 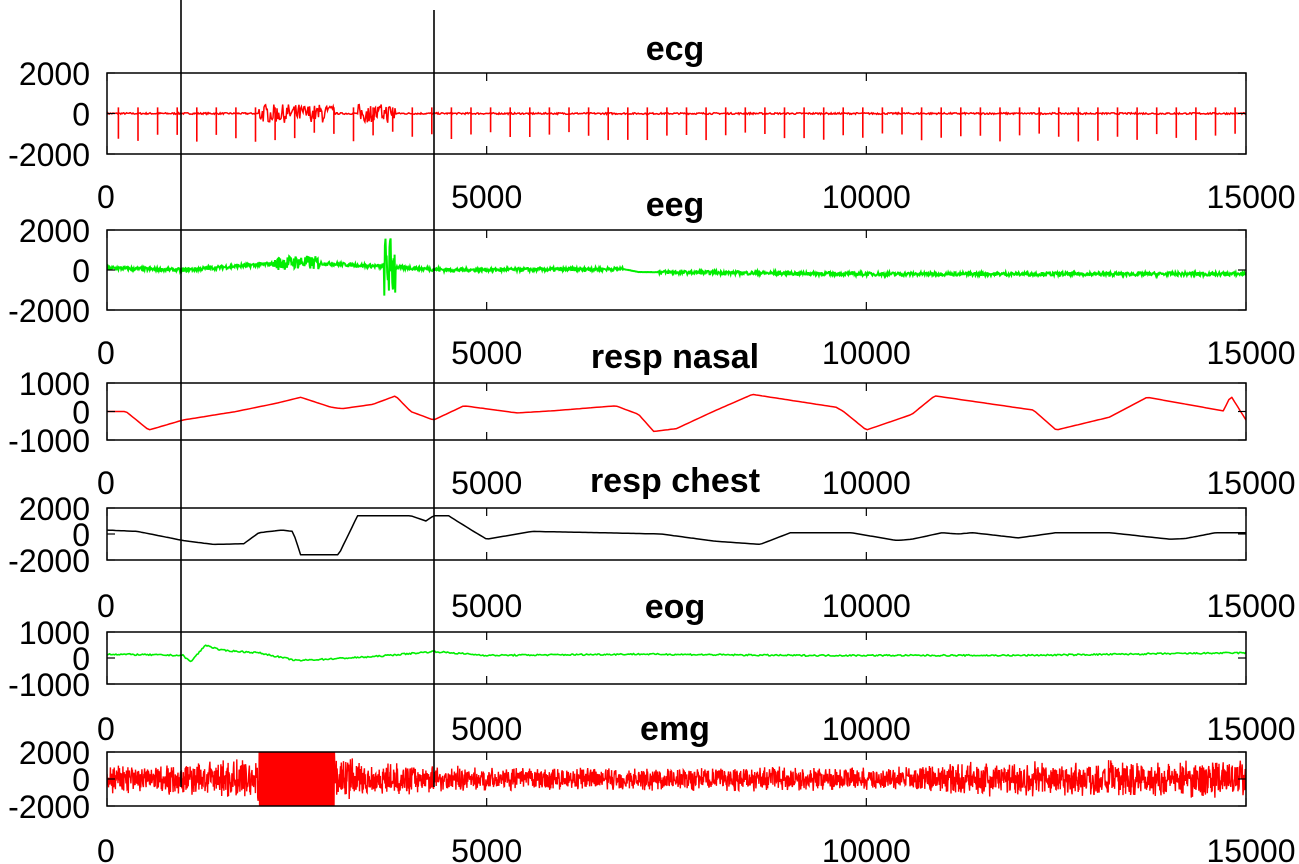 What do you see at coordinates (675, 205) in the screenshot?
I see `subplot-title: eeg` at bounding box center [675, 205].